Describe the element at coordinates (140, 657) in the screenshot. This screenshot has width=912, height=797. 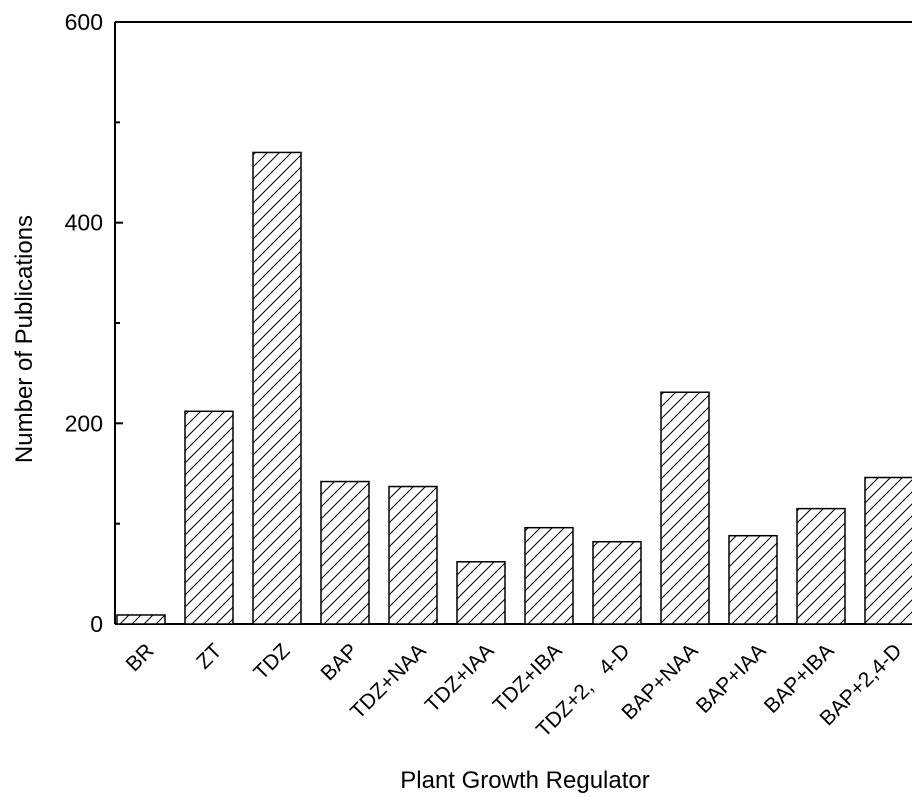
I see `x-category-label: BR` at that location.